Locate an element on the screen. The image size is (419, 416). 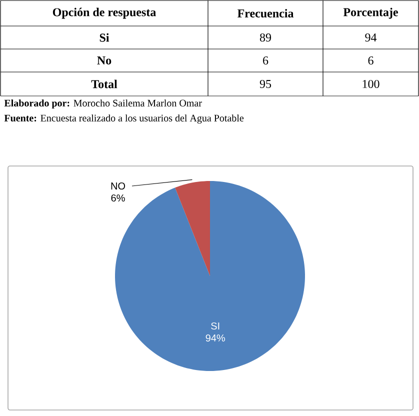
text: Porcentaje is located at coordinates (370, 13).